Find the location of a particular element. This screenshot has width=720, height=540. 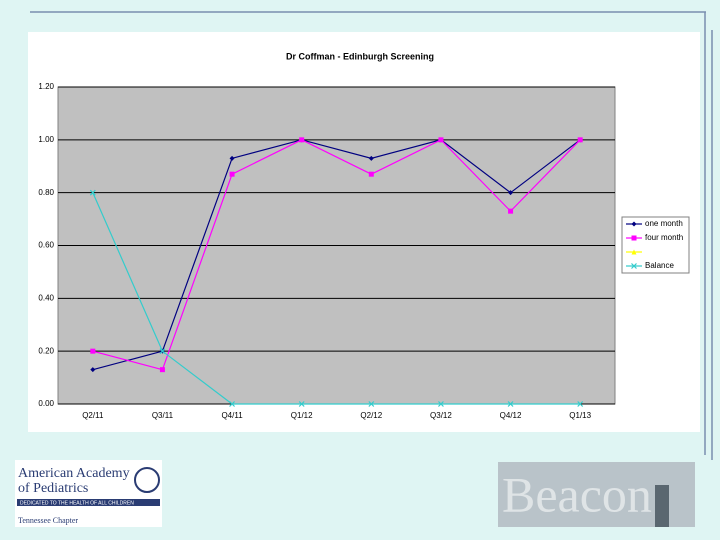

x-tick-label: Q1/13 is located at coordinates (580, 415).